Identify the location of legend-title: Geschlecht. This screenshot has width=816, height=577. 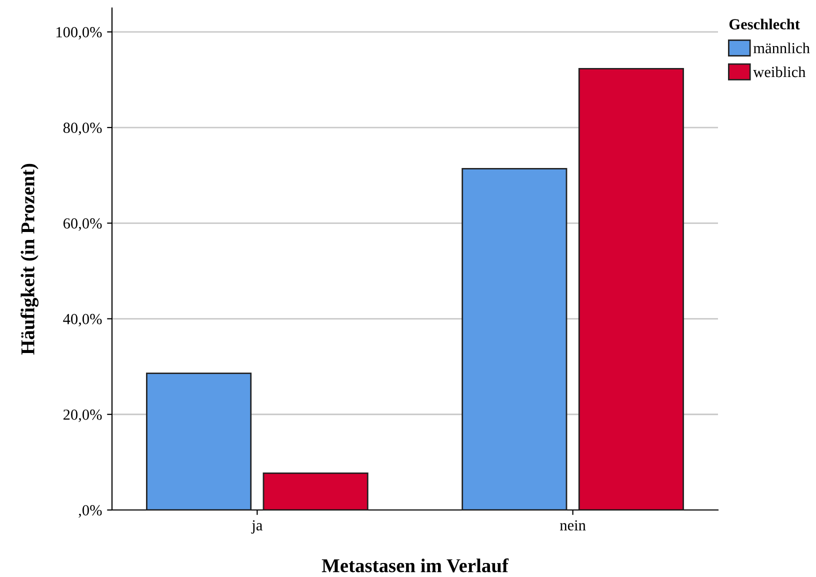
(764, 24).